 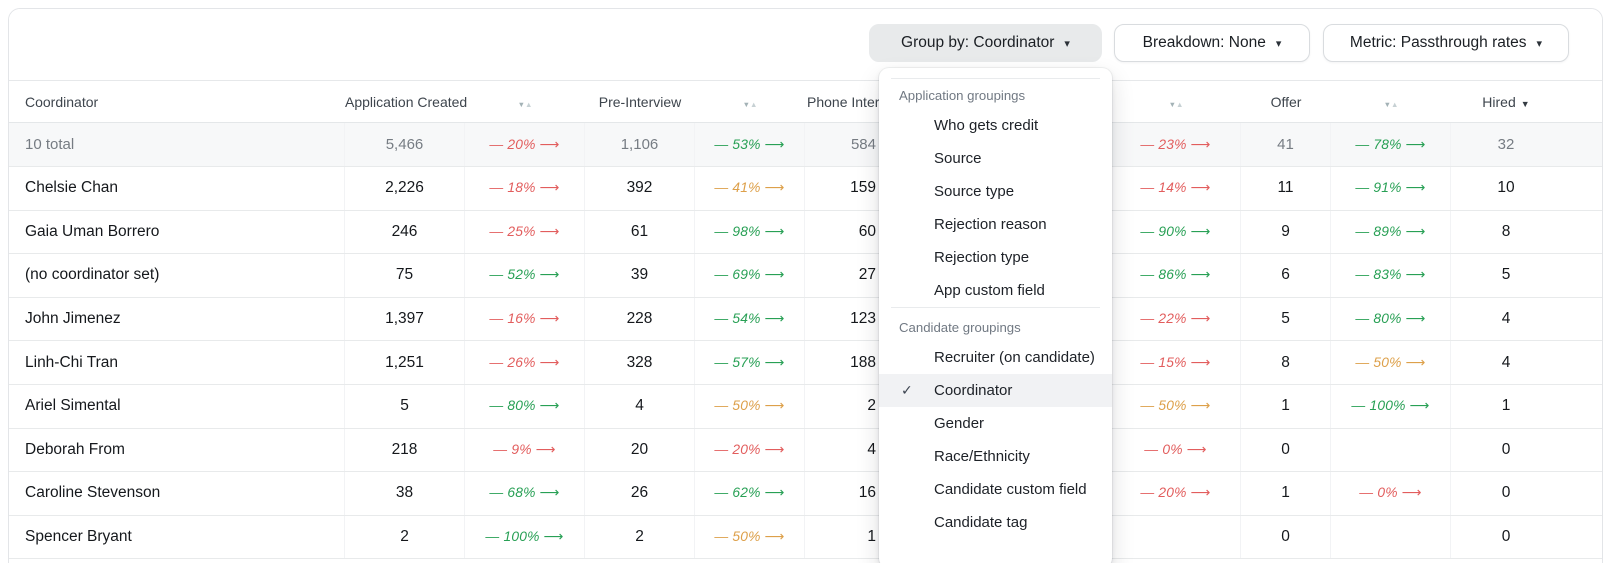 I want to click on passthrough-rate: — 15% ⟶, so click(x=1175, y=362).